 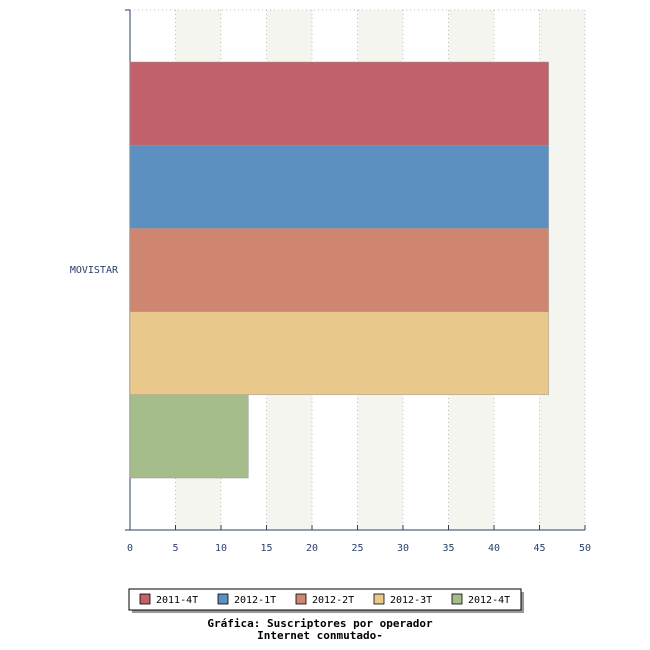 What do you see at coordinates (539, 548) in the screenshot?
I see `x-tick-label: 45` at bounding box center [539, 548].